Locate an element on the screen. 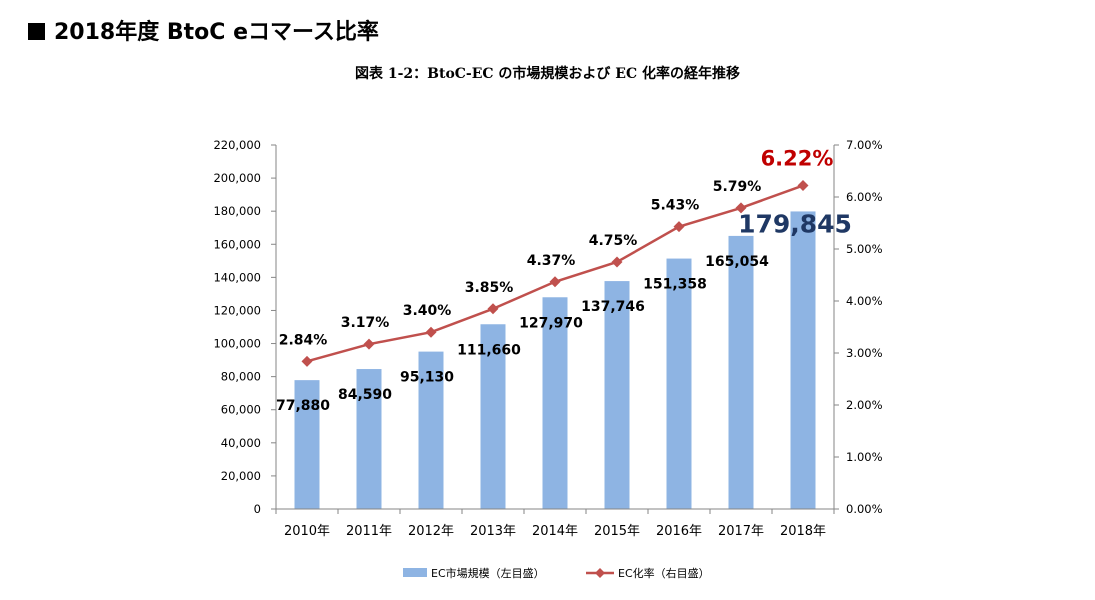 The width and height of the screenshot is (1095, 600). right-tick-label: 6.00% is located at coordinates (864, 197).